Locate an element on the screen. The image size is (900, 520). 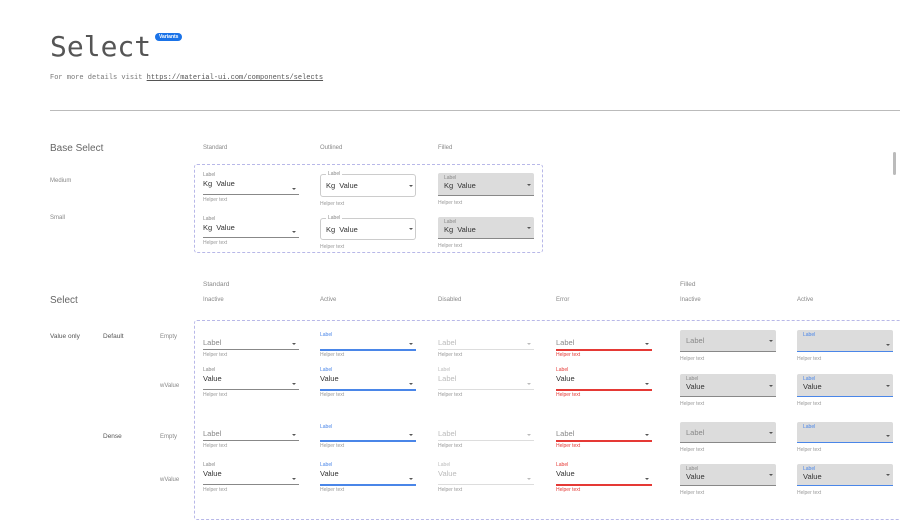
select-inactive-2: Label Helper text is located at coordinates (251, 437).